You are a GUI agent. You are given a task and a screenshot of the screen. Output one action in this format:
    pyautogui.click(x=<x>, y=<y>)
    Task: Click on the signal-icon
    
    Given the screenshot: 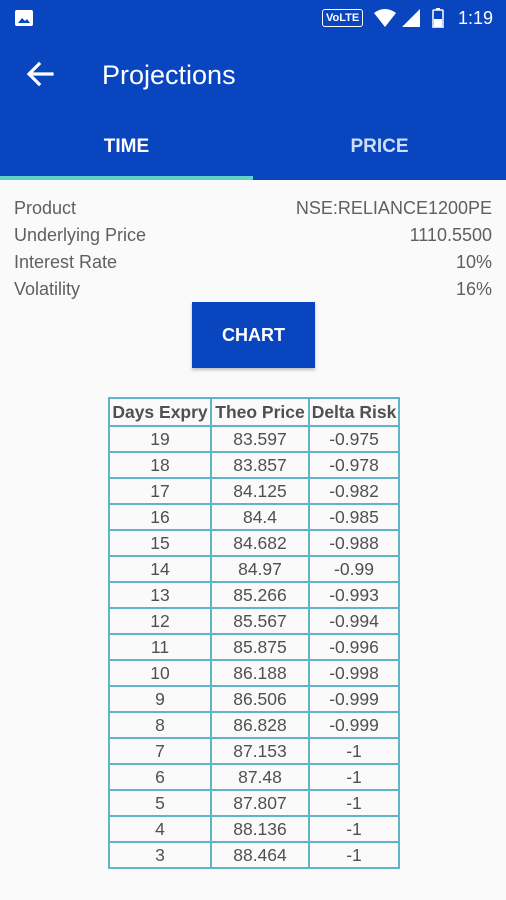 What is the action you would take?
    pyautogui.click(x=411, y=18)
    